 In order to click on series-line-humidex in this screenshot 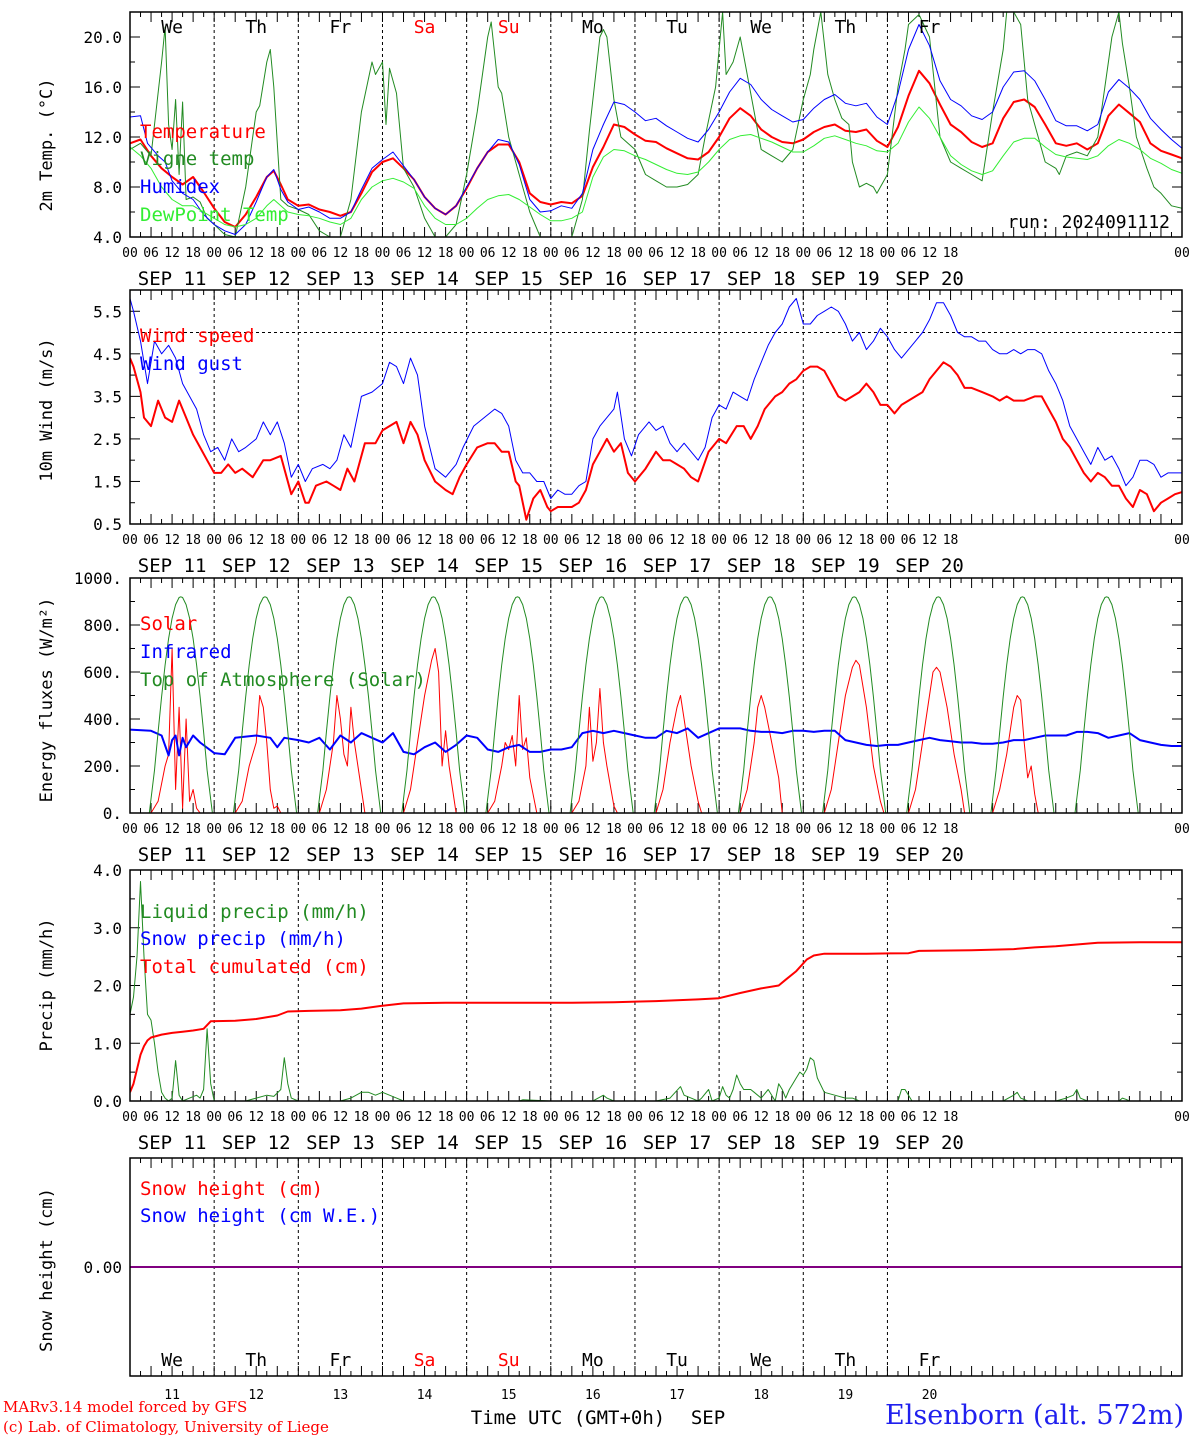, I will do `click(656, 129)`.